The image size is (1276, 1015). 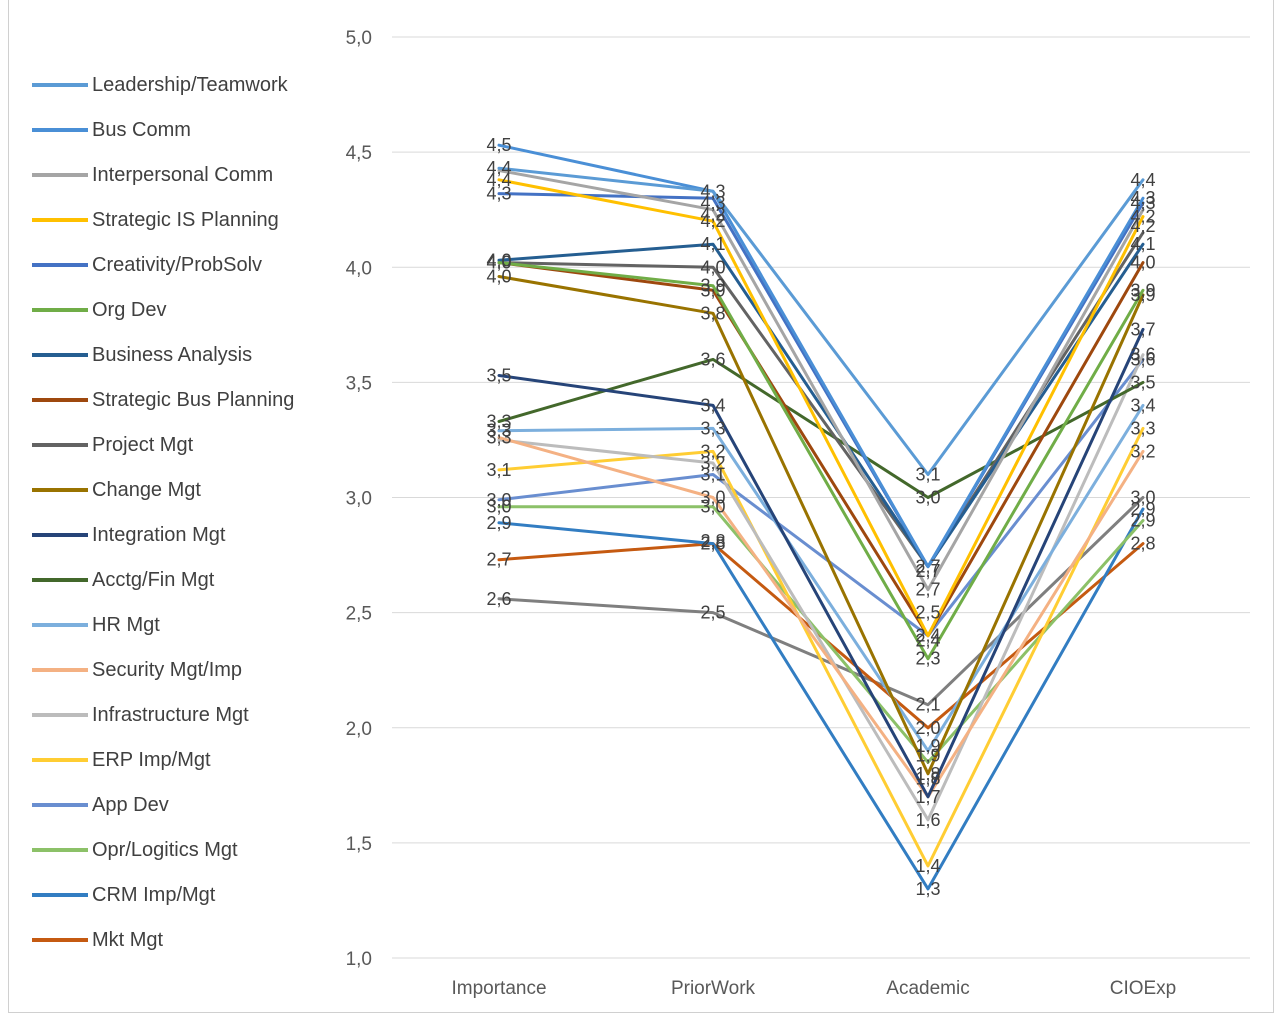 I want to click on data-label: 1,3, so click(x=927, y=889).